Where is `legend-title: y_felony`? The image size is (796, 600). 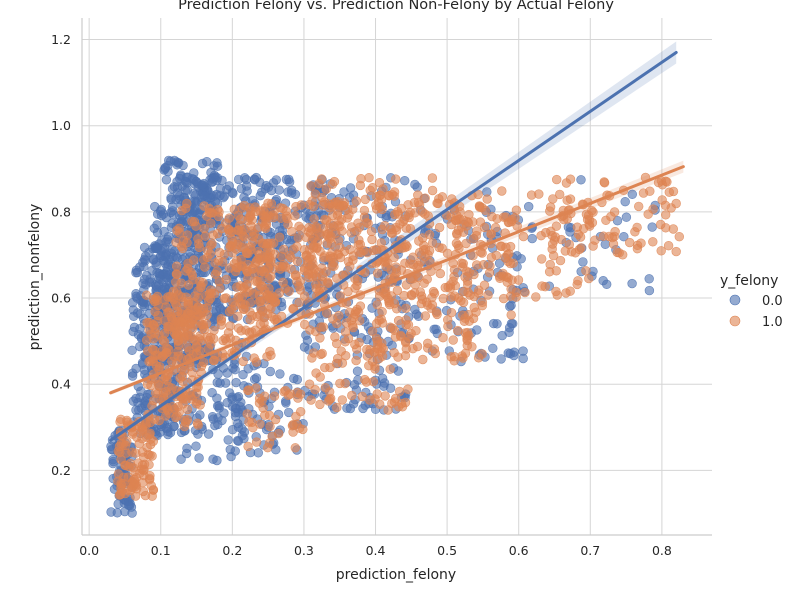 legend-title: y_felony is located at coordinates (749, 281).